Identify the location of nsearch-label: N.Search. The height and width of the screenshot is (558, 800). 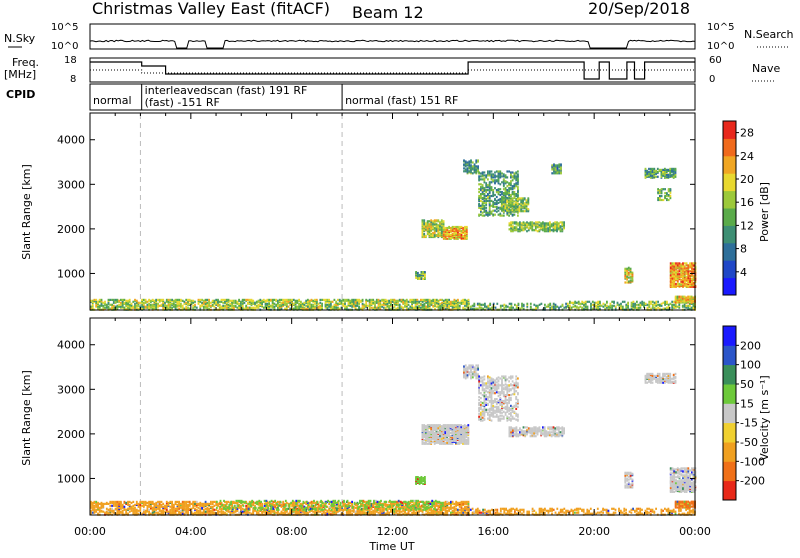
(769, 34).